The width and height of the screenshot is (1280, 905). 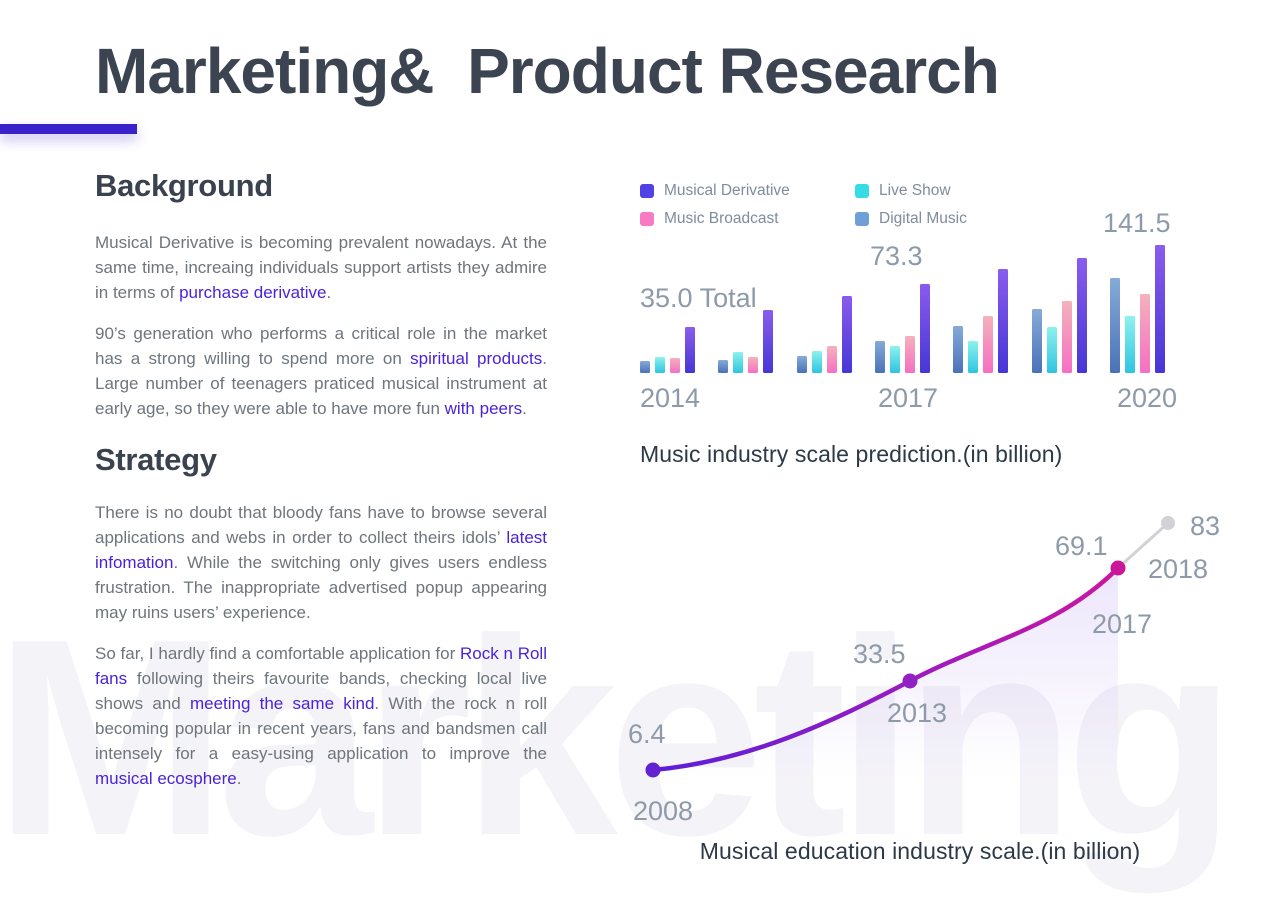 I want to click on page-title: Marketing& Product Research, so click(x=547, y=71).